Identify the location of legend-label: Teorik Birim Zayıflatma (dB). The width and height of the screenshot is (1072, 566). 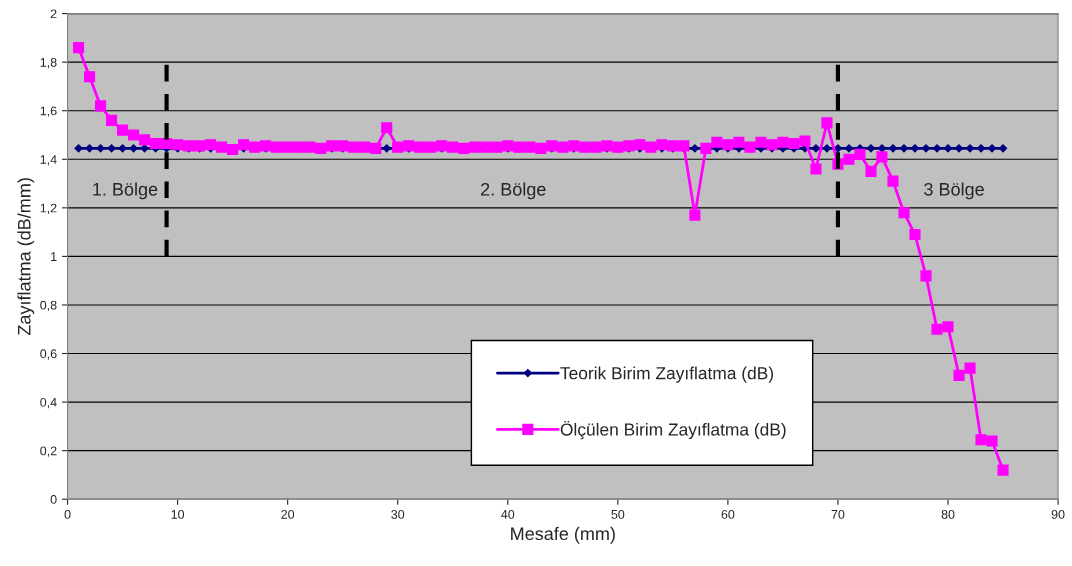
(667, 374).